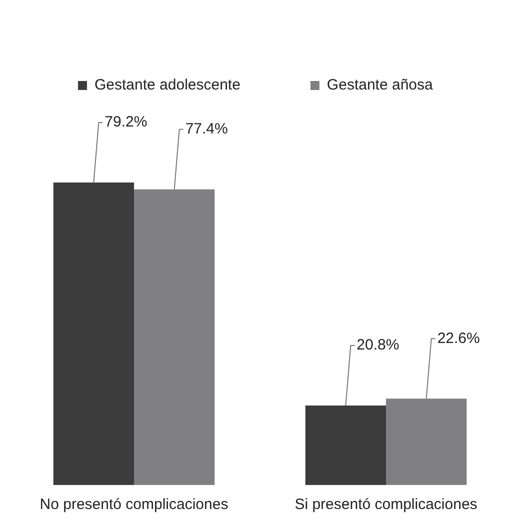 Image resolution: width=530 pixels, height=525 pixels. I want to click on data-label: 22.6%, so click(458, 338).